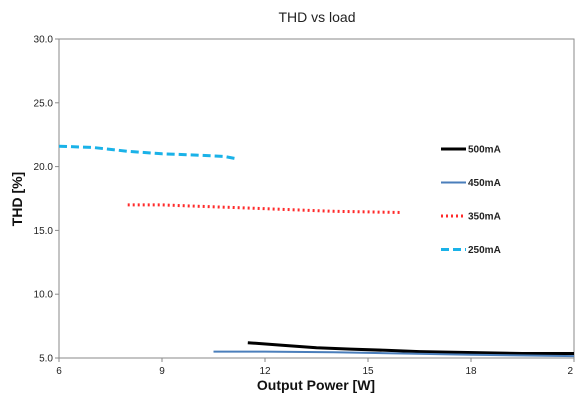 The image size is (575, 396). Describe the element at coordinates (316, 17) in the screenshot. I see `chart-title: THD vs load` at that location.